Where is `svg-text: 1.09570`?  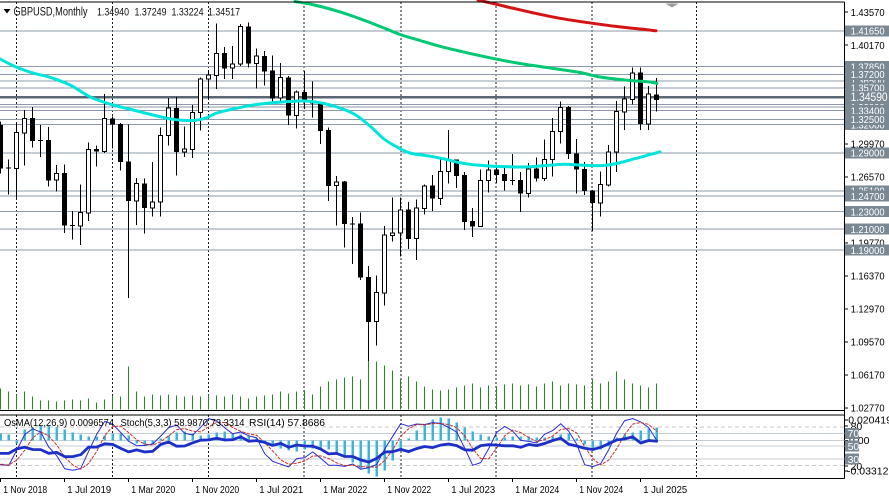 svg-text: 1.09570 is located at coordinates (868, 343).